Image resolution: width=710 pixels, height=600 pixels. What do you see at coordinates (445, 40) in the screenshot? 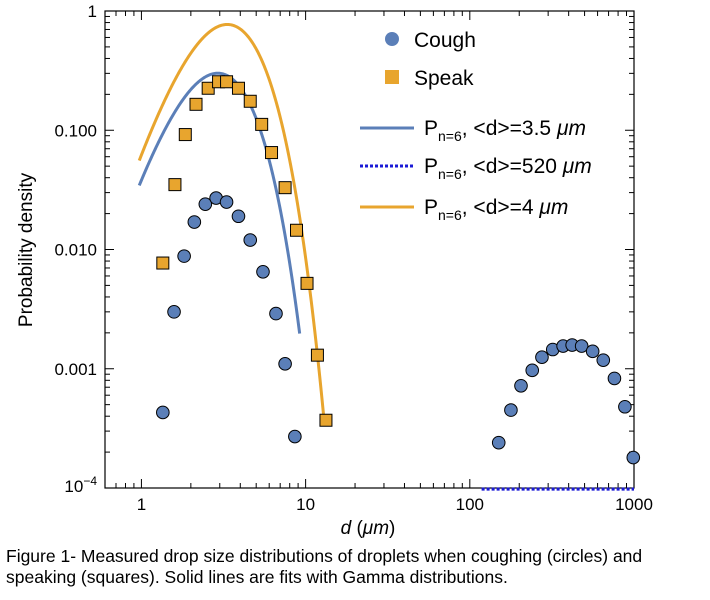
I see `legend-cough-label: Cough` at bounding box center [445, 40].